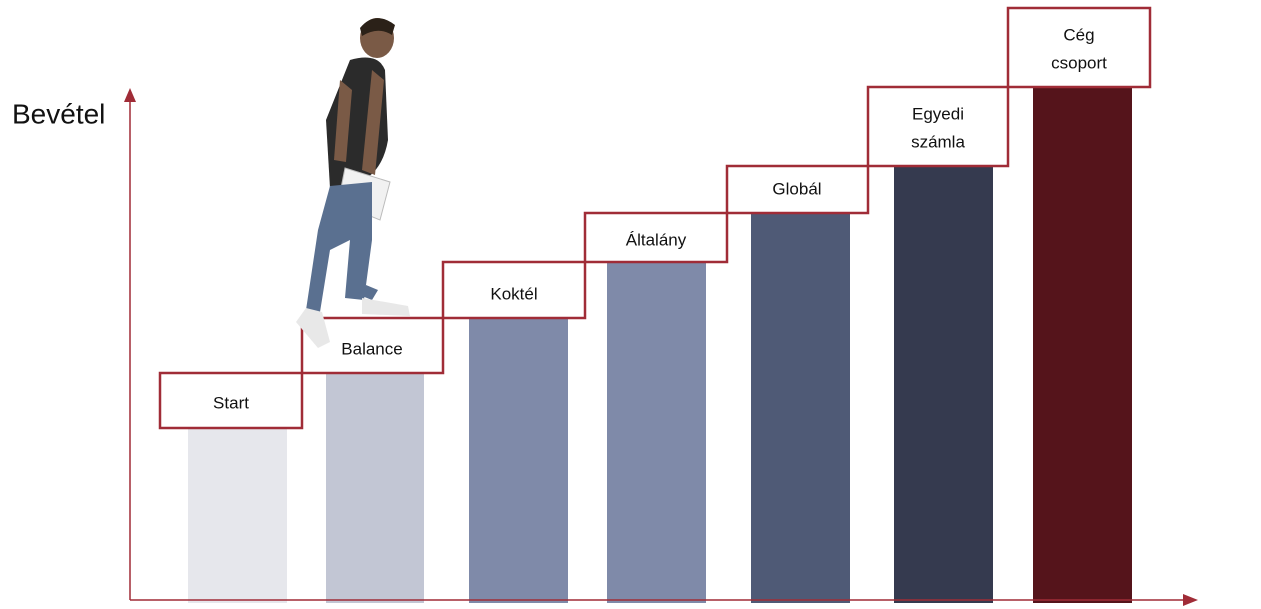 Image resolution: width=1261 pixels, height=609 pixels. I want to click on axis-label: Bevétel, so click(58, 113).